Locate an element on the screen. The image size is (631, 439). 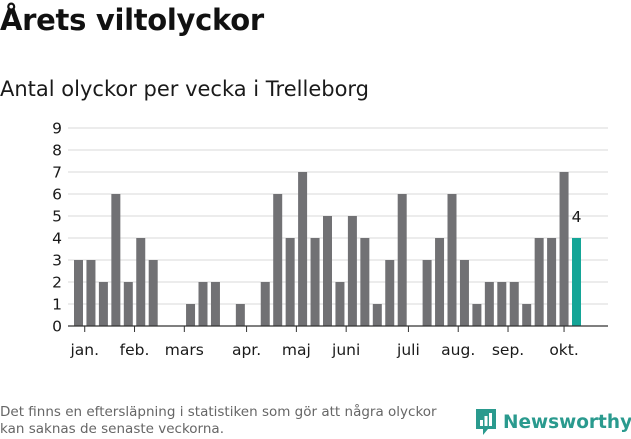
newsworthy-logo: Newsworthy is located at coordinates (552, 422).